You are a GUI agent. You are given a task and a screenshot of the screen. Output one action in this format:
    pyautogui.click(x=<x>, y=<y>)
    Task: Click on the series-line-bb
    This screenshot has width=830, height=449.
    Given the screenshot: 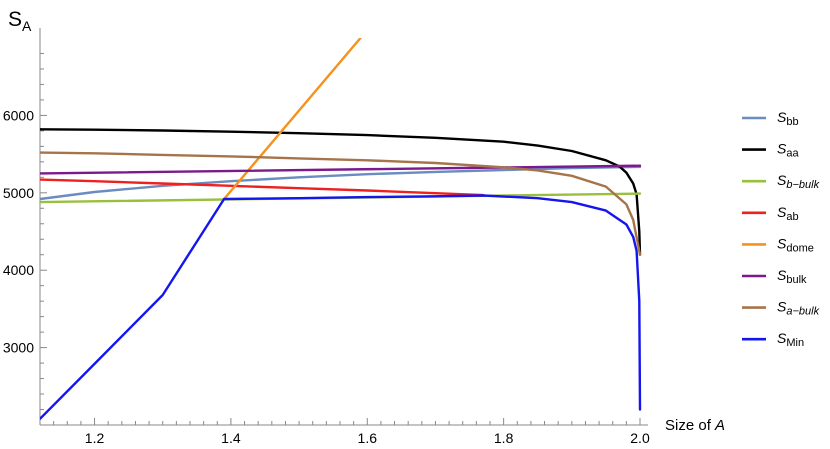 What is the action you would take?
    pyautogui.click(x=341, y=183)
    